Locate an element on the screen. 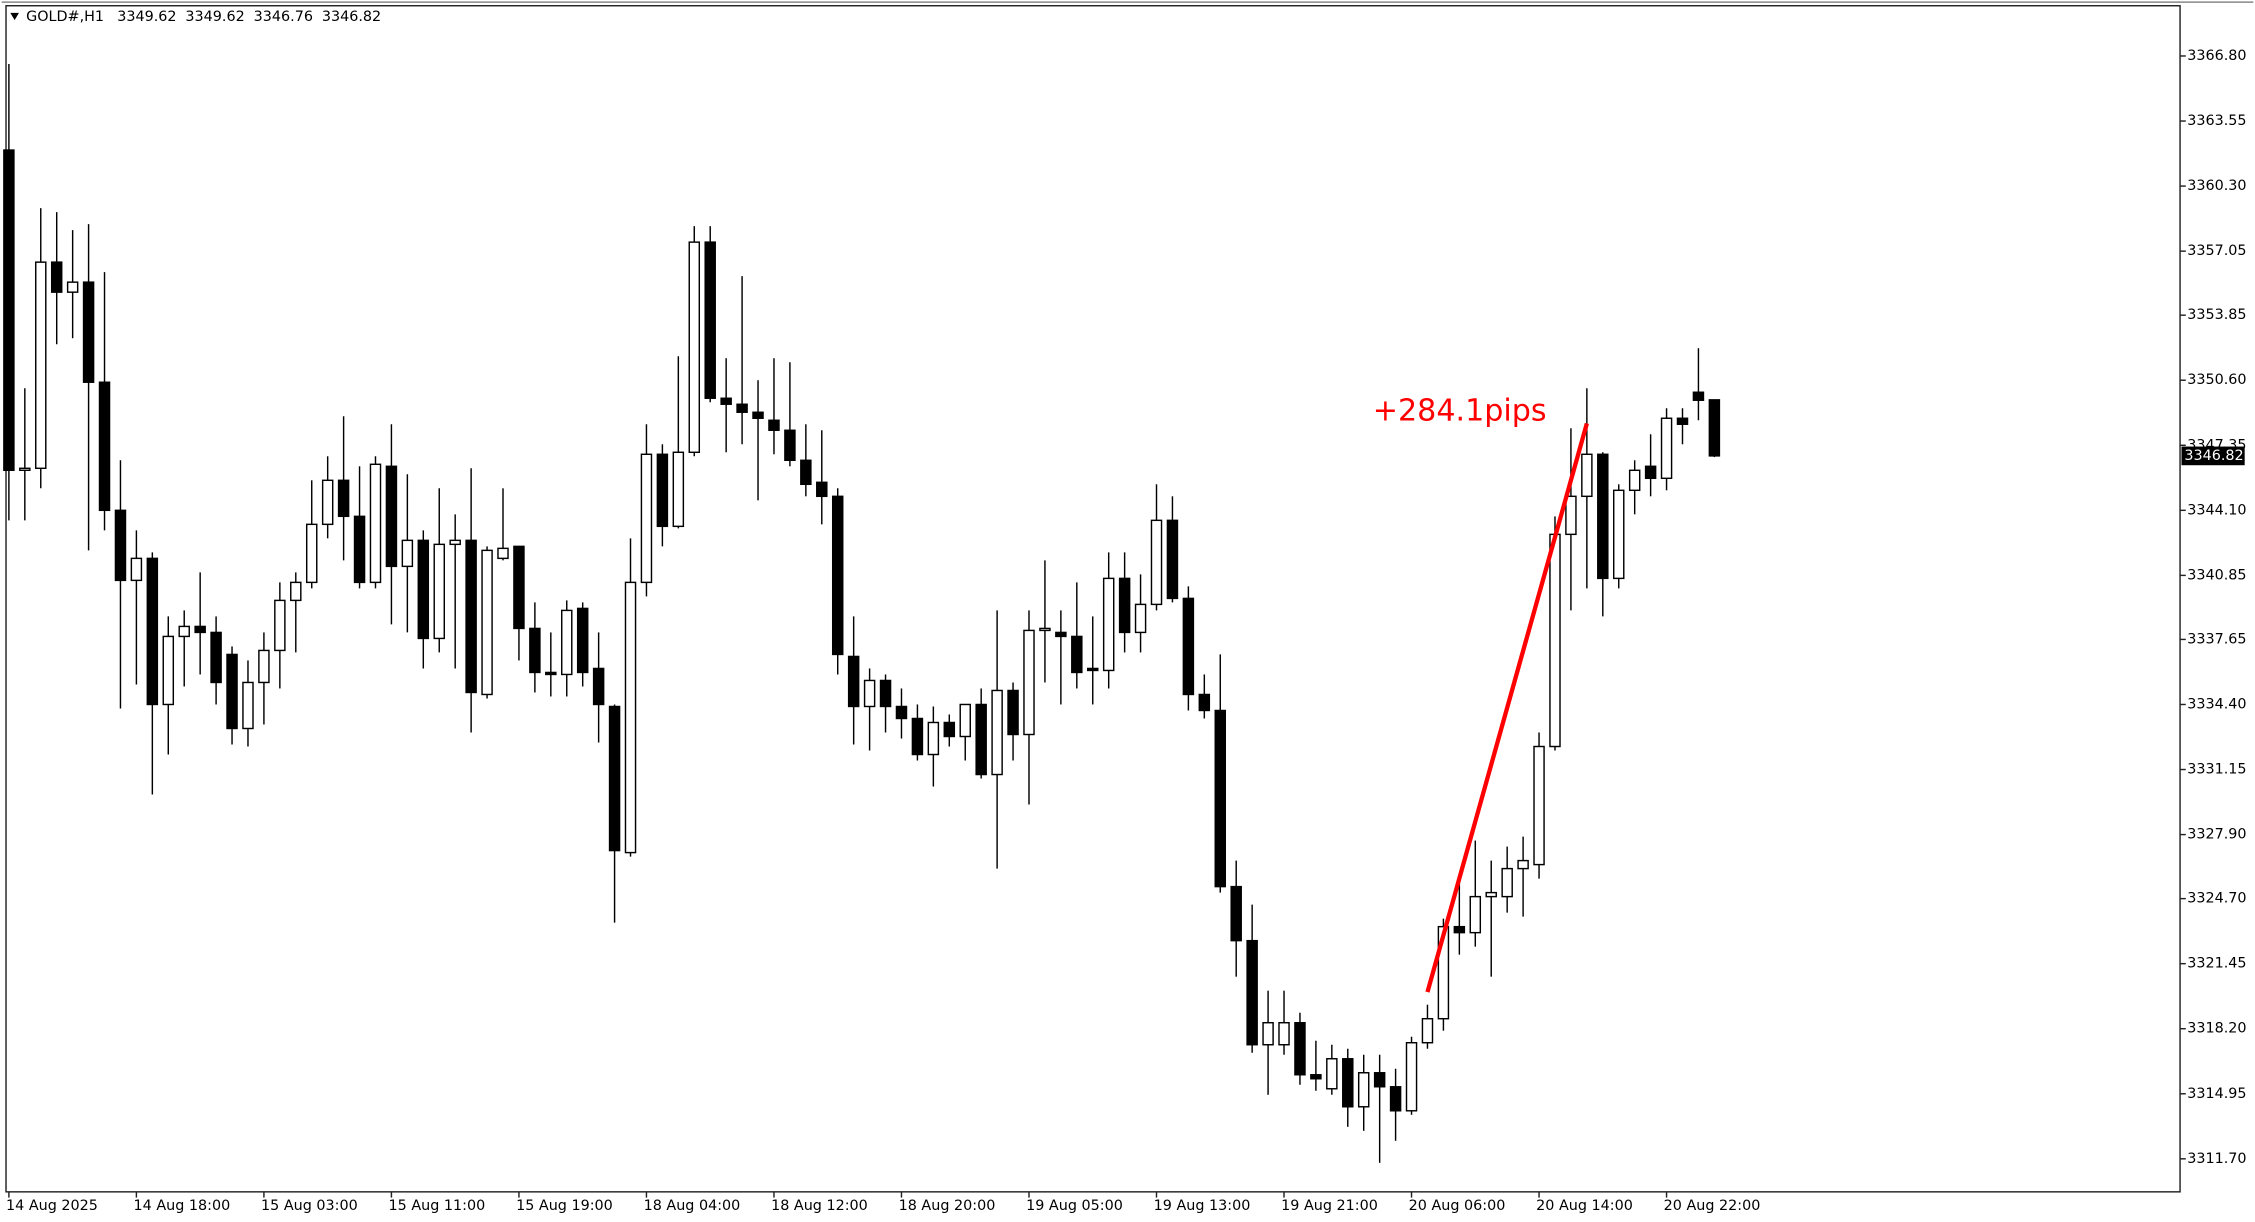  x-tick-label: 19 Aug 21:00 is located at coordinates (1329, 1206).